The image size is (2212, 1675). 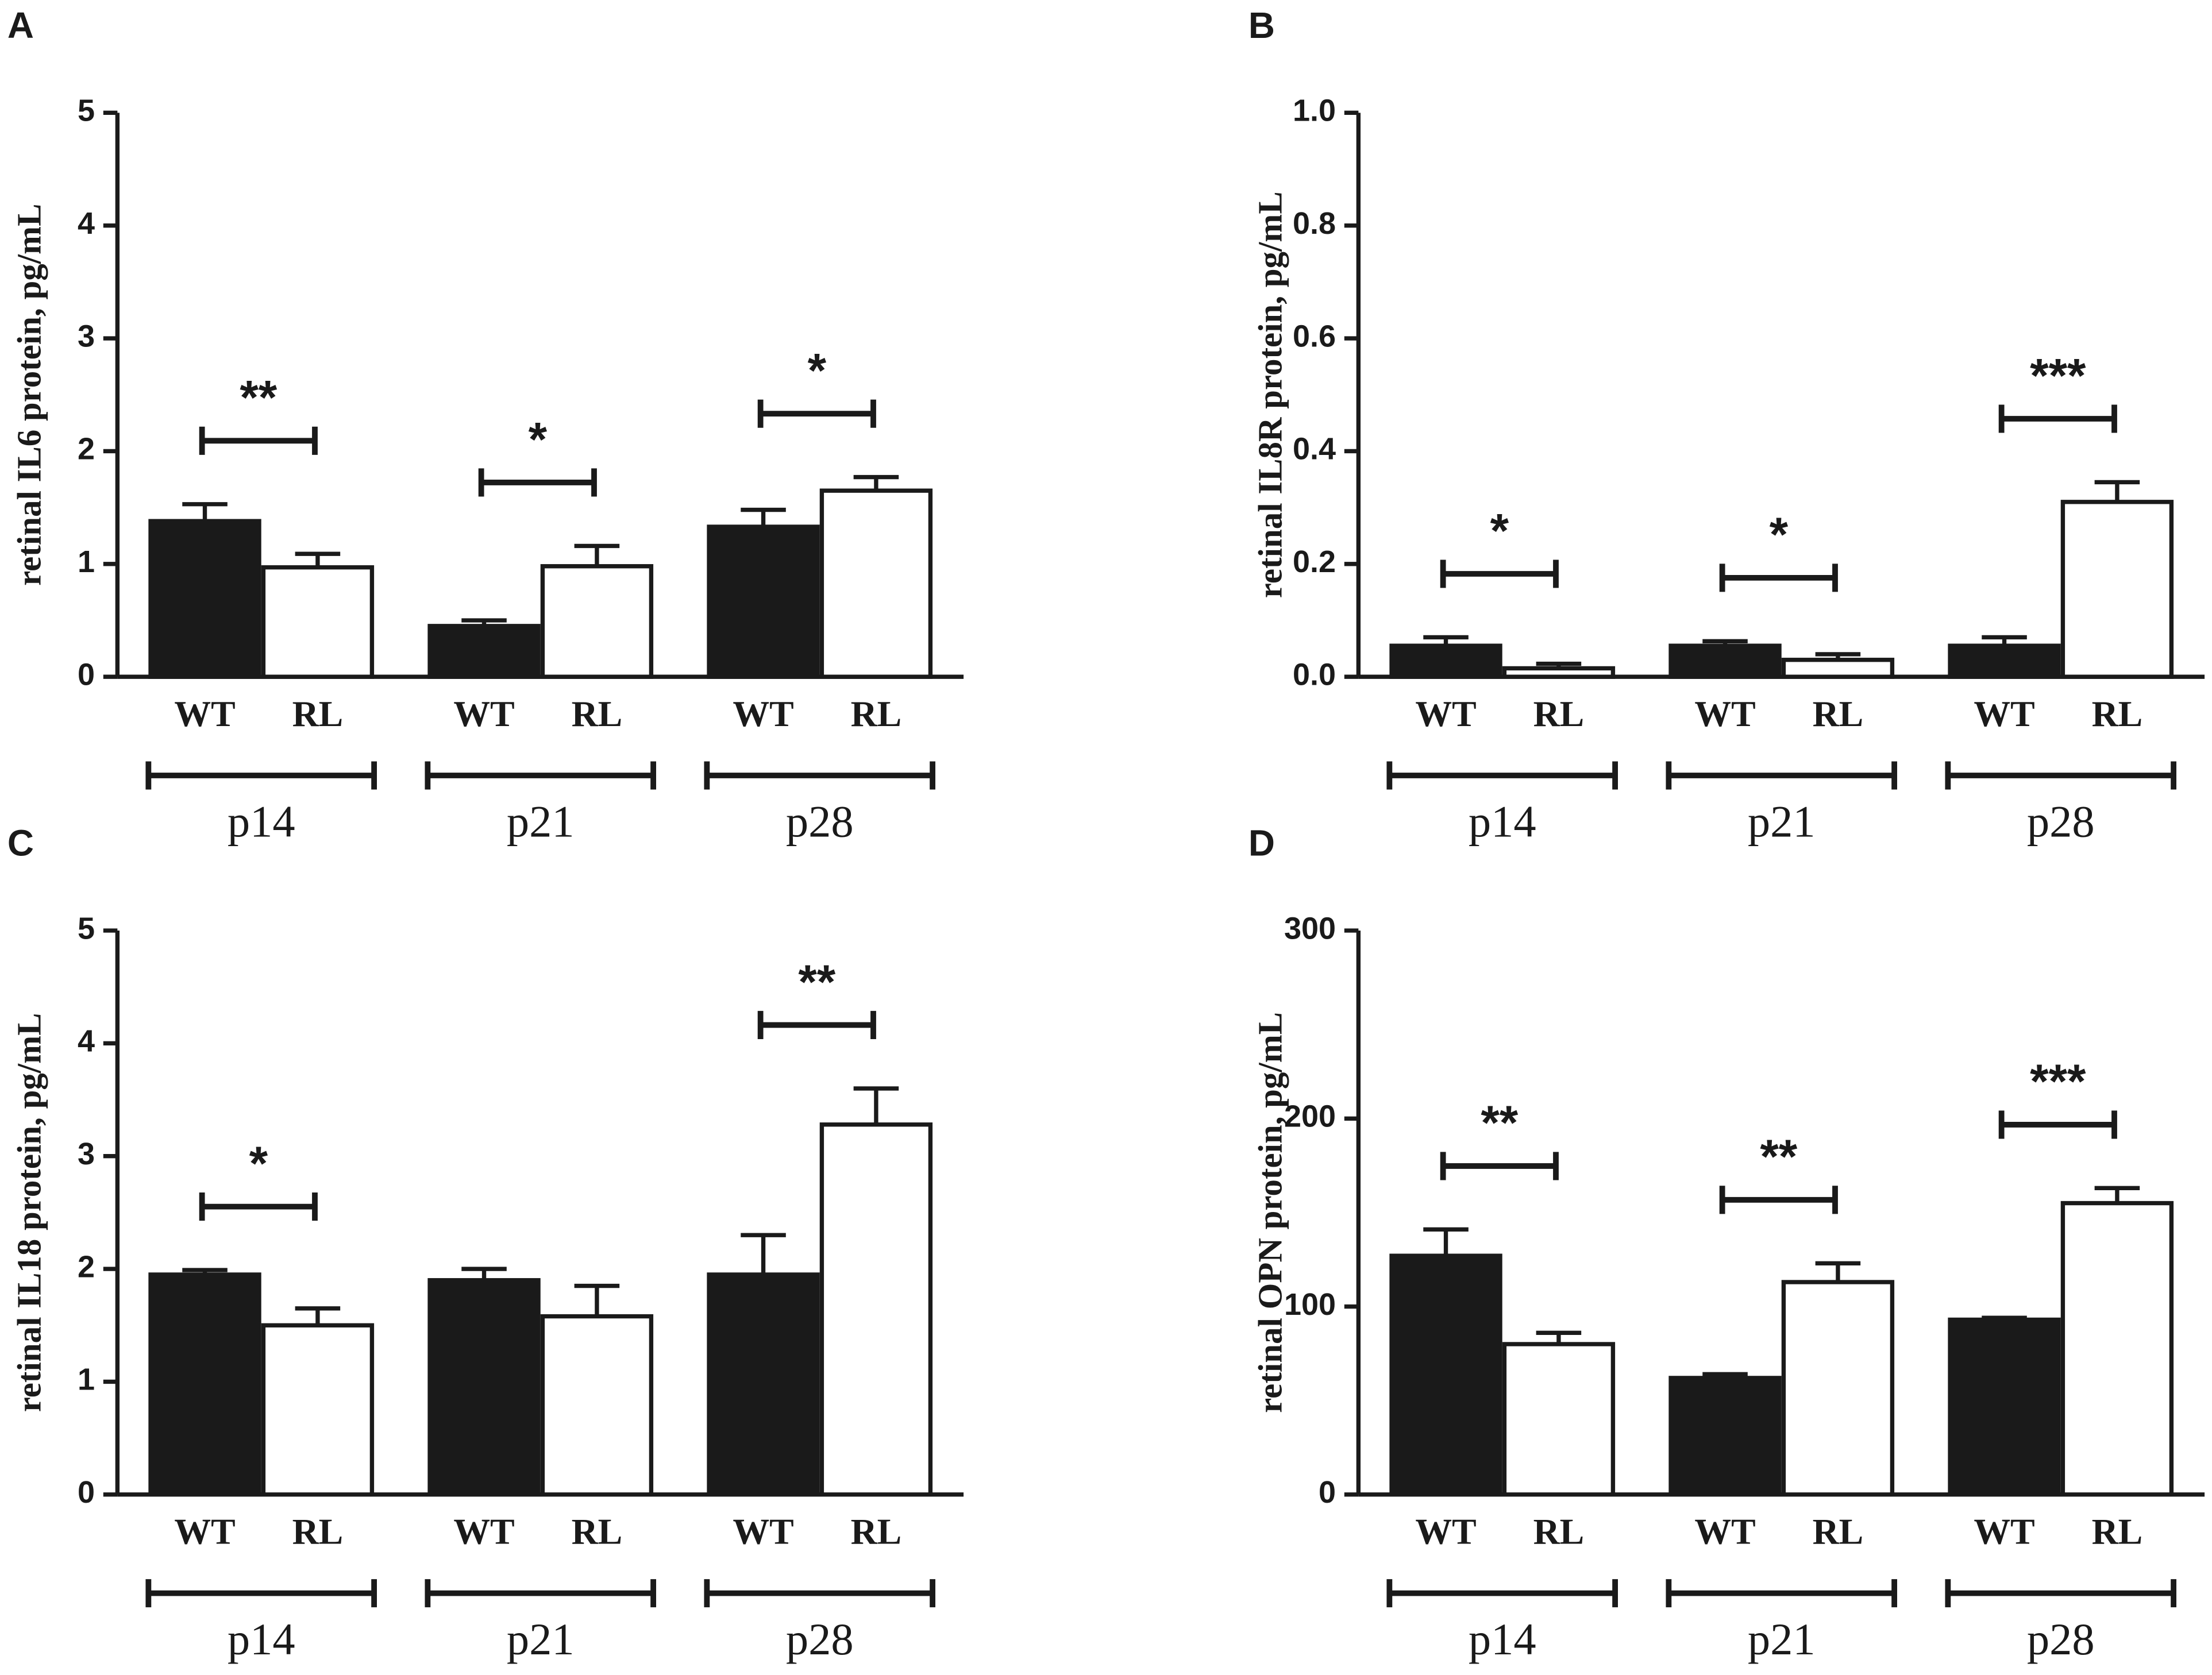 What do you see at coordinates (1270, 394) in the screenshot?
I see `y-axis-label: retinal IL8R protein, pg/mL` at bounding box center [1270, 394].